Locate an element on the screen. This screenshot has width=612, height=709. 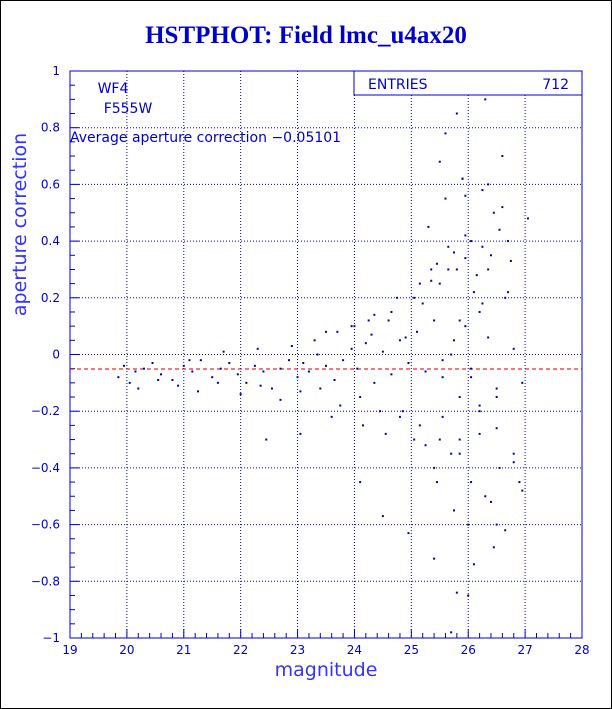
x-tick-label: 23 is located at coordinates (297, 650).